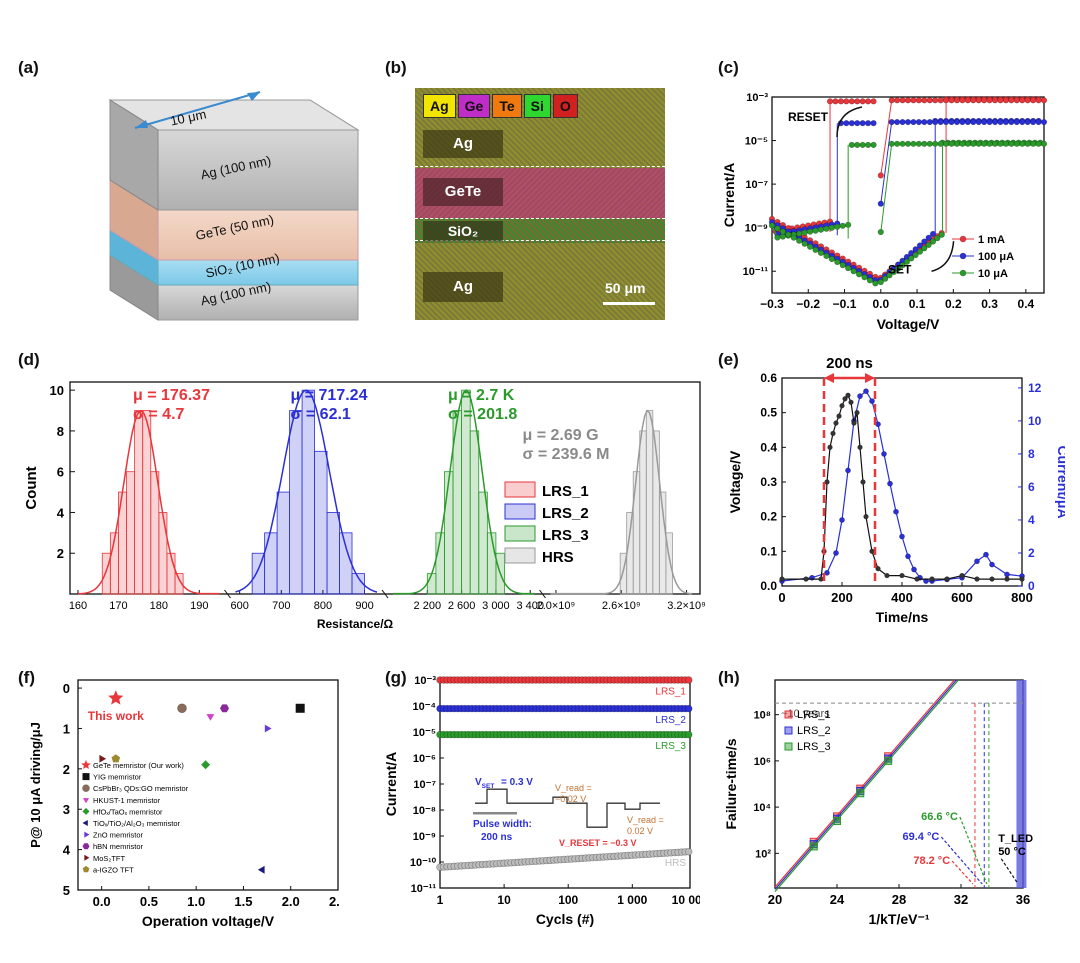  Describe the element at coordinates (565, 535) in the screenshot. I see `legend-label: LRS_3` at that location.